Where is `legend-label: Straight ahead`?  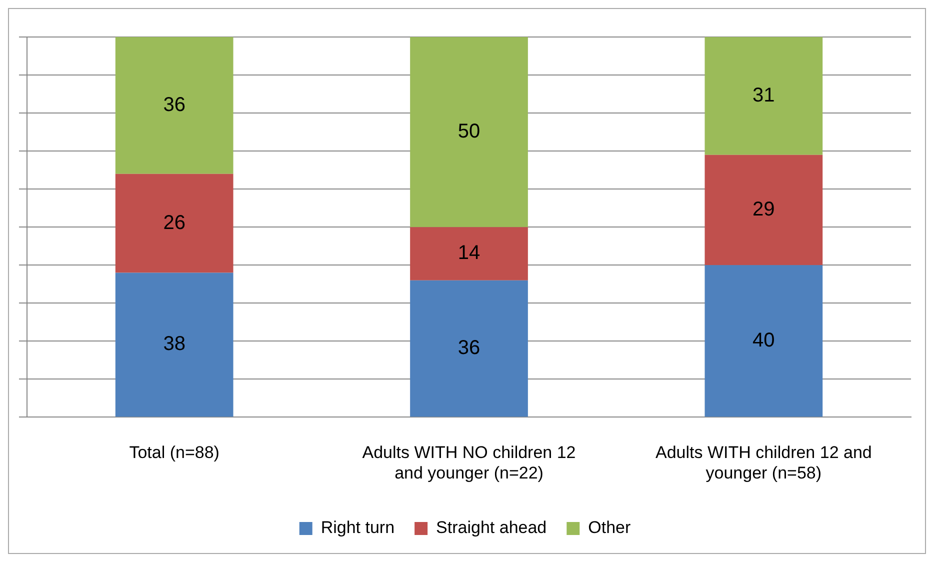 legend-label: Straight ahead is located at coordinates (491, 528).